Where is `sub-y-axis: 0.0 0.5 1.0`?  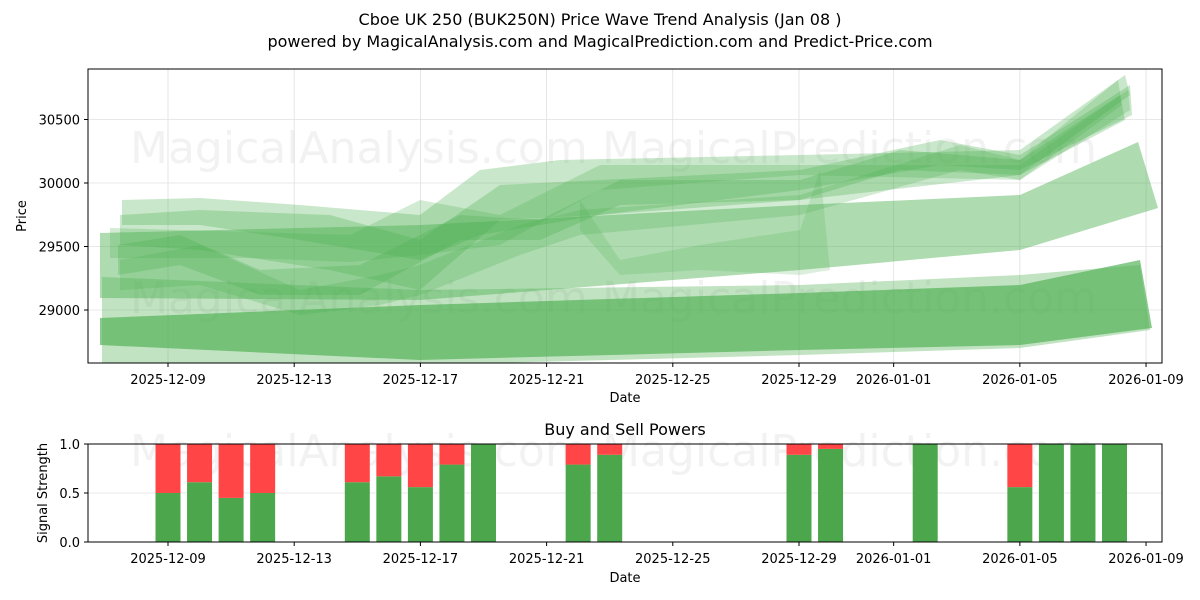
sub-y-axis: 0.0 0.5 1.0 is located at coordinates (73, 494).